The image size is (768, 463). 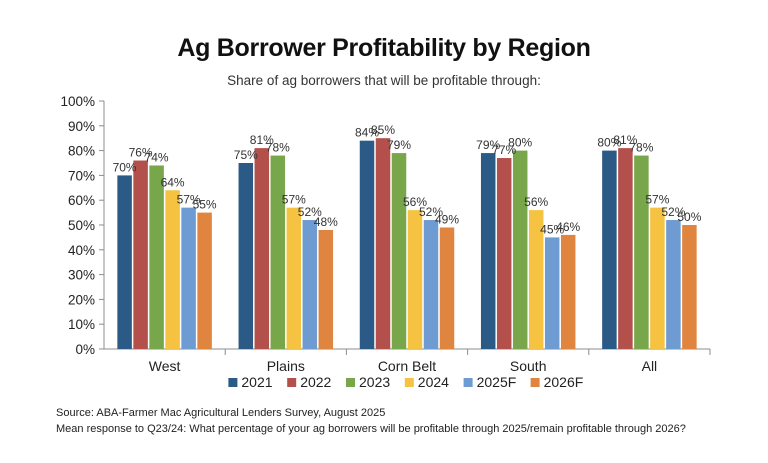 I want to click on y-tick-label: 30%, so click(x=81, y=275).